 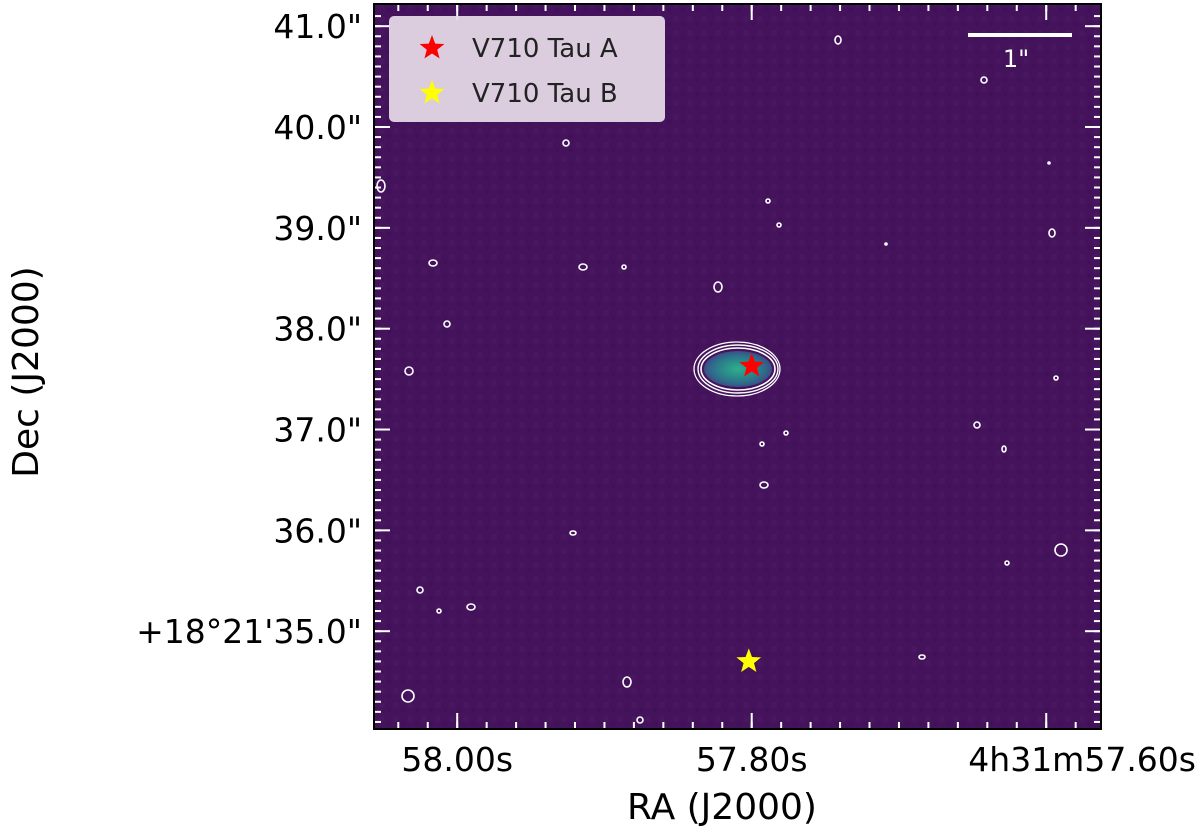 What do you see at coordinates (317, 228) in the screenshot?
I see `y-tick-label-5: 39.0"` at bounding box center [317, 228].